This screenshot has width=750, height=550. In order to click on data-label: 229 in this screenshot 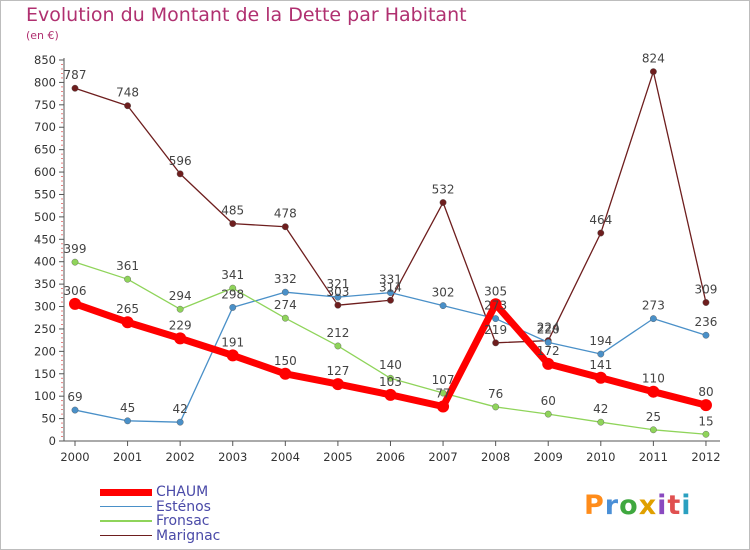, I will do `click(180, 325)`.